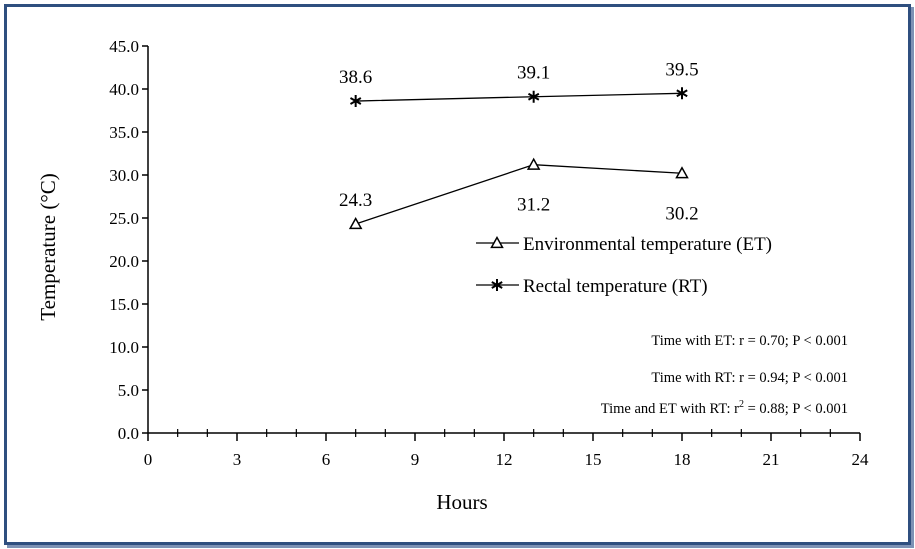 This screenshot has width=915, height=549. What do you see at coordinates (124, 175) in the screenshot?
I see `y-tick-label: 30.0` at bounding box center [124, 175].